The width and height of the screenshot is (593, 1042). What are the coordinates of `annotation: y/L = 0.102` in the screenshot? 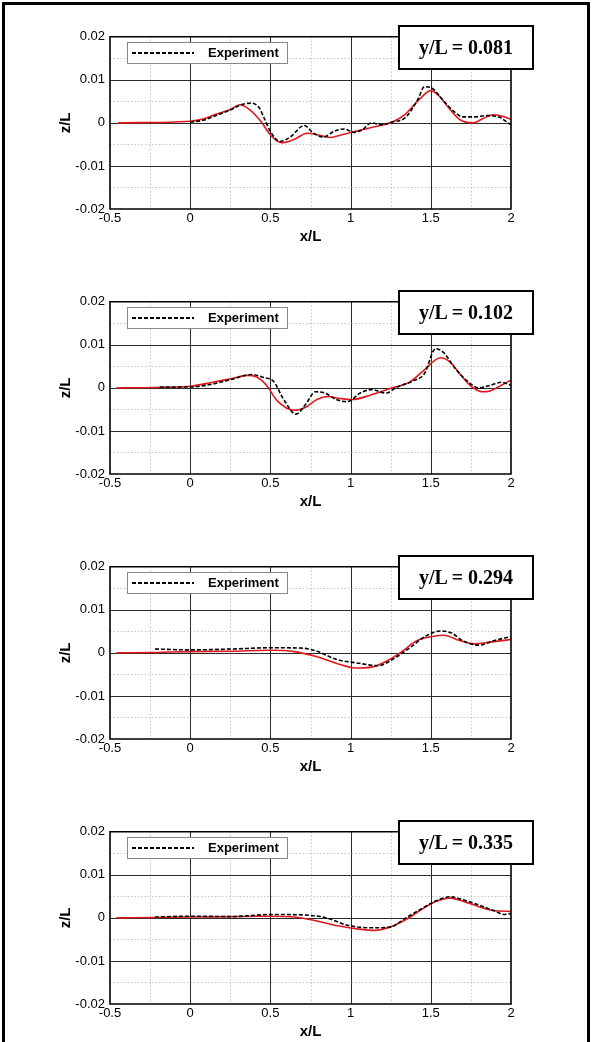 It's located at (466, 312).